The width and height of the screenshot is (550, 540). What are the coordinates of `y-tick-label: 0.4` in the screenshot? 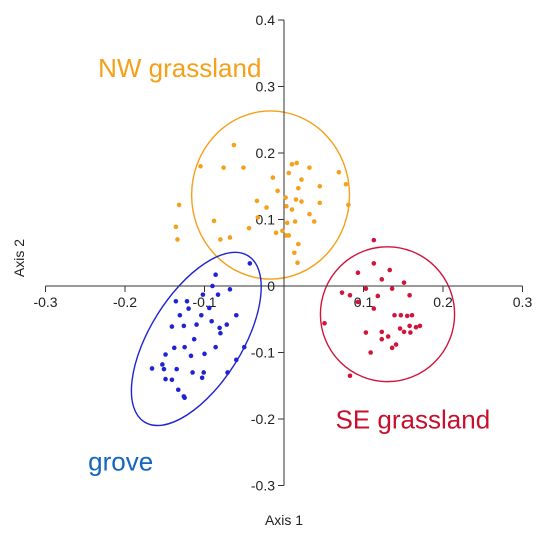 It's located at (266, 20).